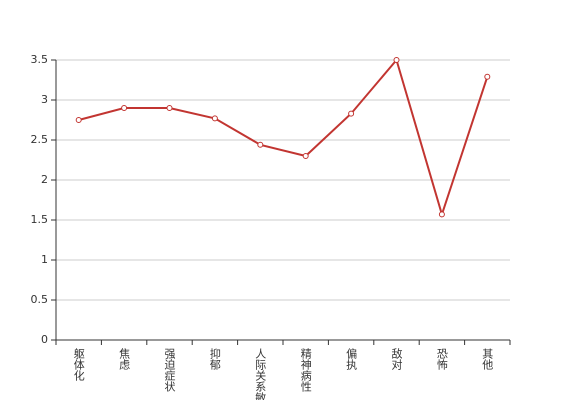 The height and width of the screenshot is (400, 567). Describe the element at coordinates (40, 59) in the screenshot. I see `y-tick-label: 3.5` at that location.